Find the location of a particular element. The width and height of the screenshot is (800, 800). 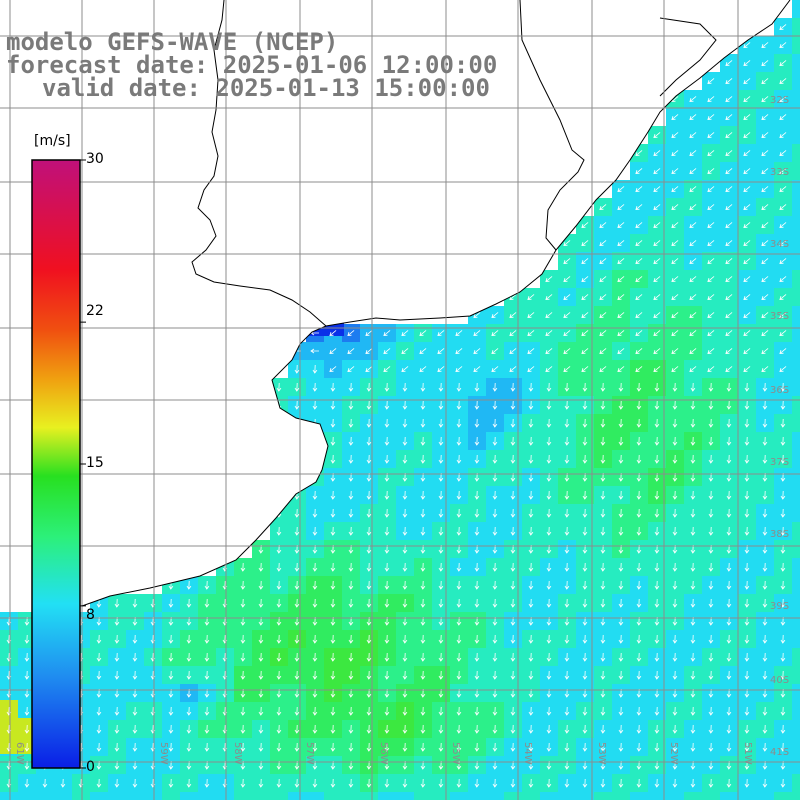

lat-label: 38S is located at coordinates (780, 534).